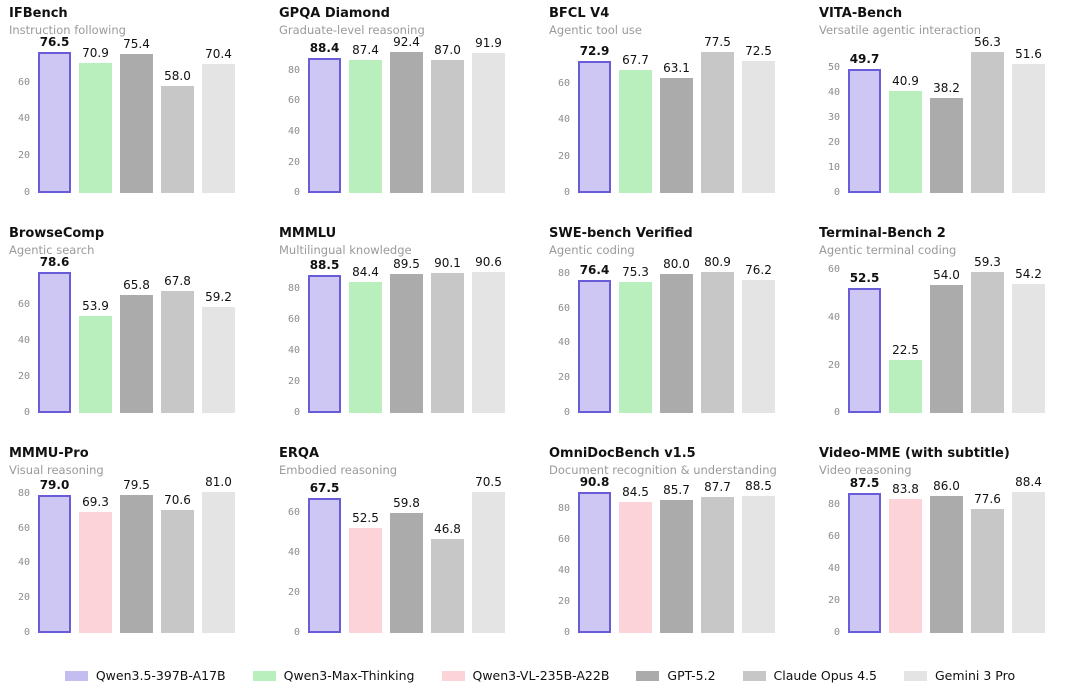 The height and width of the screenshot is (698, 1080). What do you see at coordinates (622, 453) in the screenshot?
I see `chart-title: OmniDocBench v1.5` at bounding box center [622, 453].